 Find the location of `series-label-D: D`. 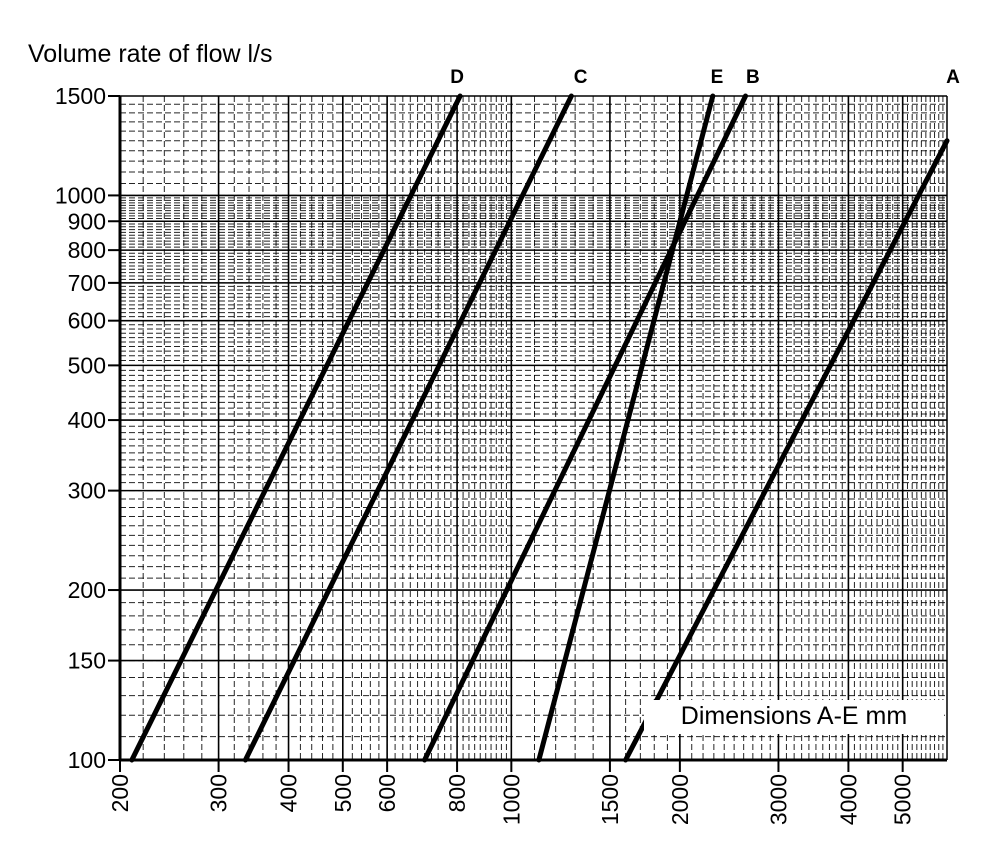

series-label-D: D is located at coordinates (457, 77).